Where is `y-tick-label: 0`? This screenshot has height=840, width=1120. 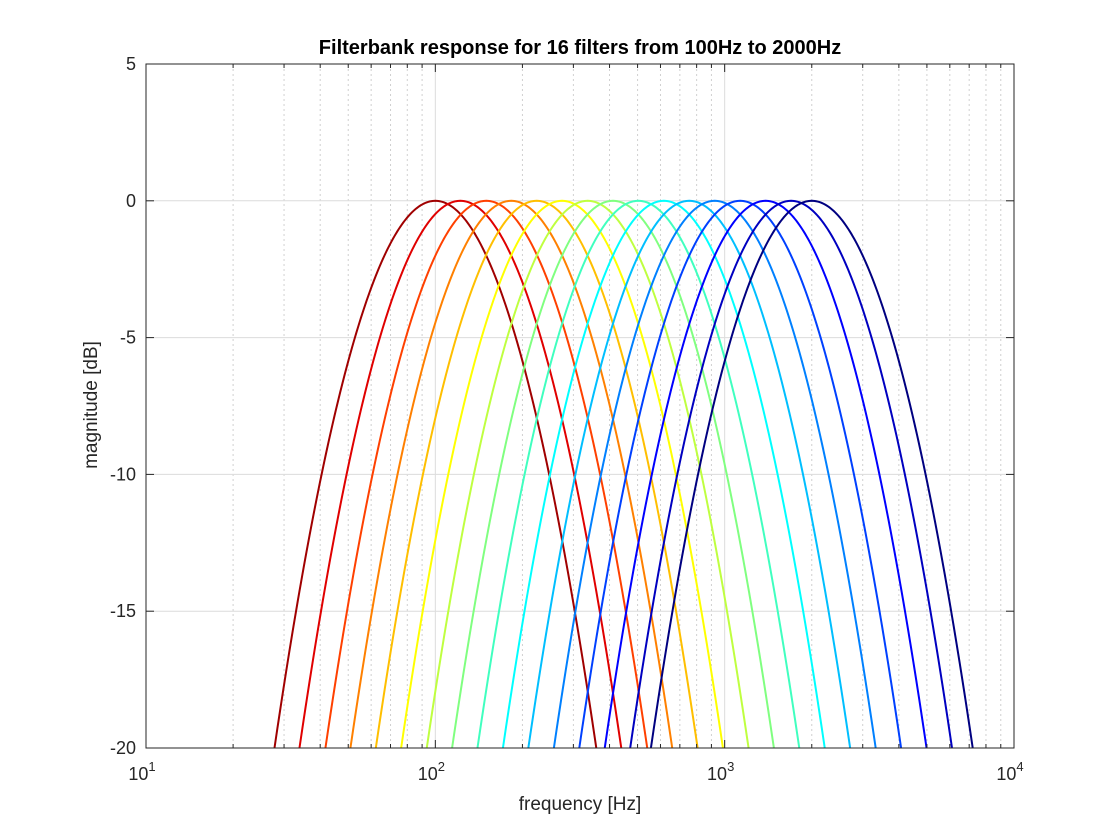
y-tick-label: 0 is located at coordinates (131, 201).